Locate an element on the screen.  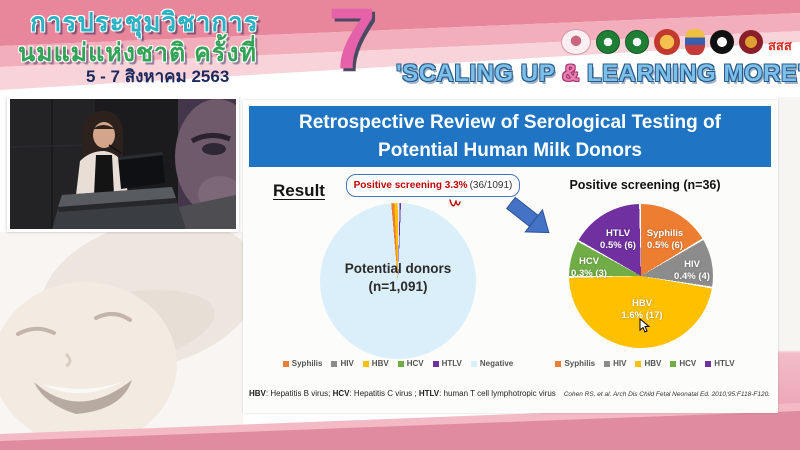
presenter-video-feed is located at coordinates (133, 164).